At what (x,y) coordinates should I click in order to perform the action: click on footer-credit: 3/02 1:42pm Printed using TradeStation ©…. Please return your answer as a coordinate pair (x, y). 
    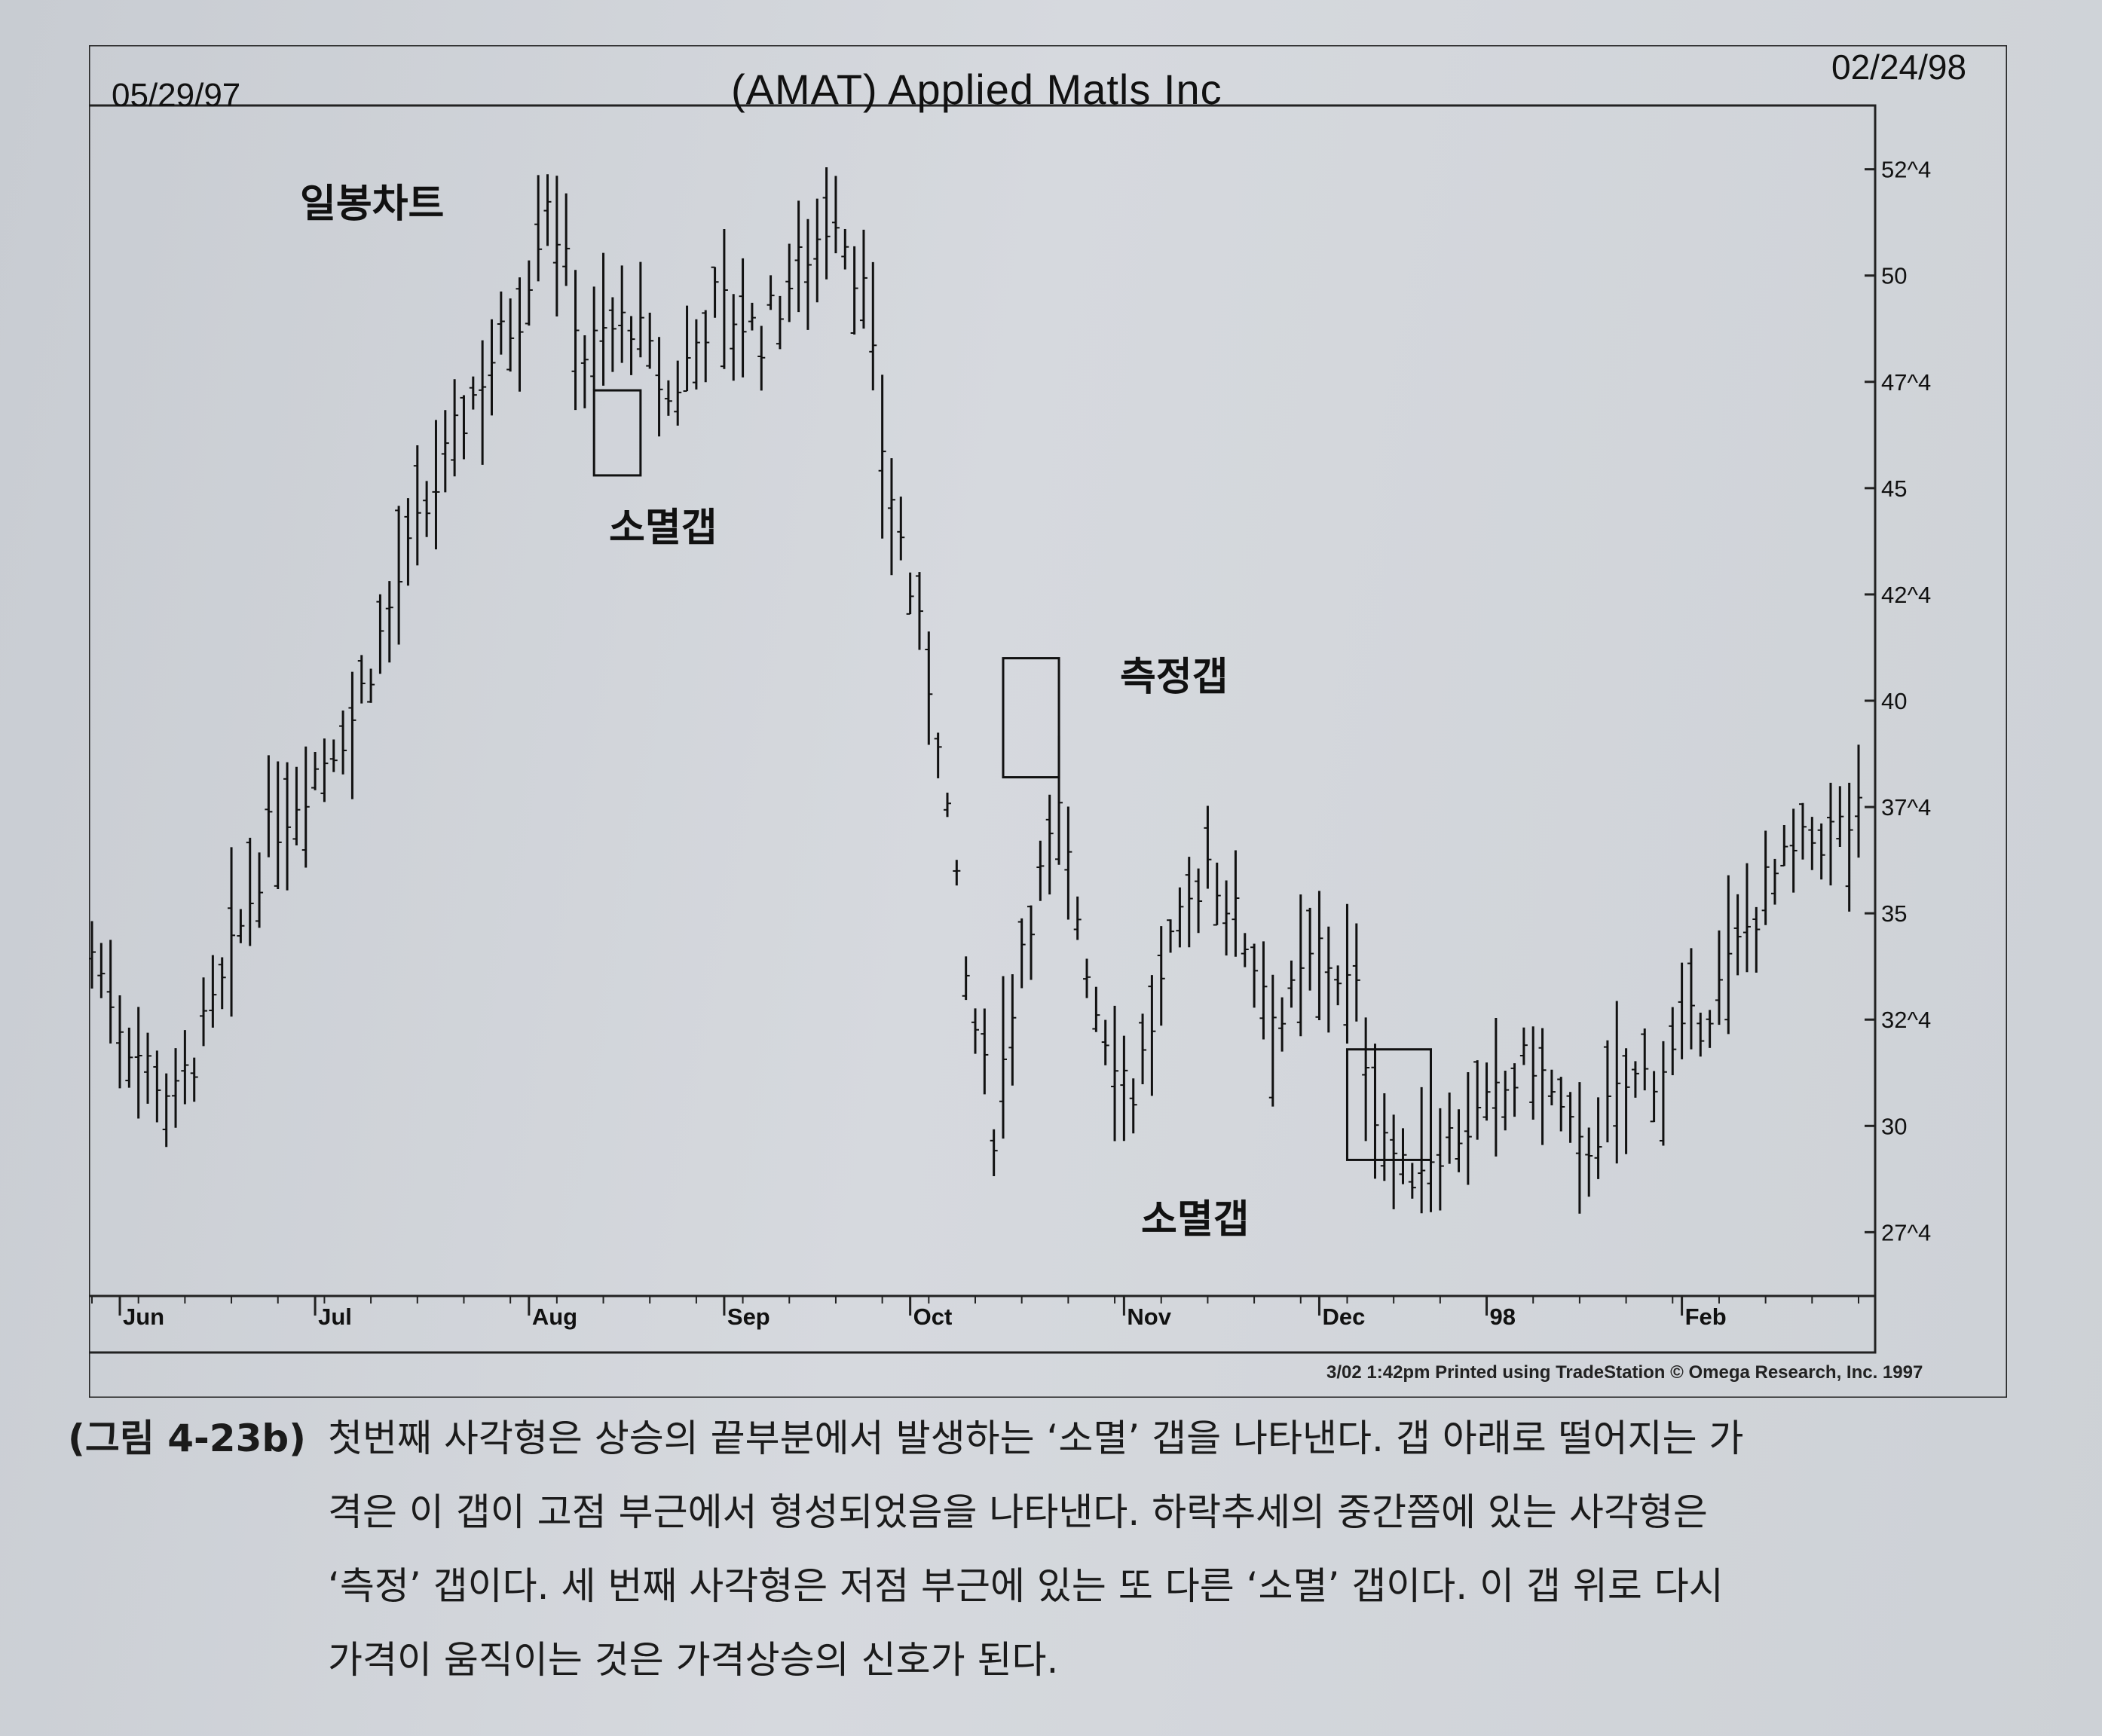
    Looking at the image, I should click on (1624, 1372).